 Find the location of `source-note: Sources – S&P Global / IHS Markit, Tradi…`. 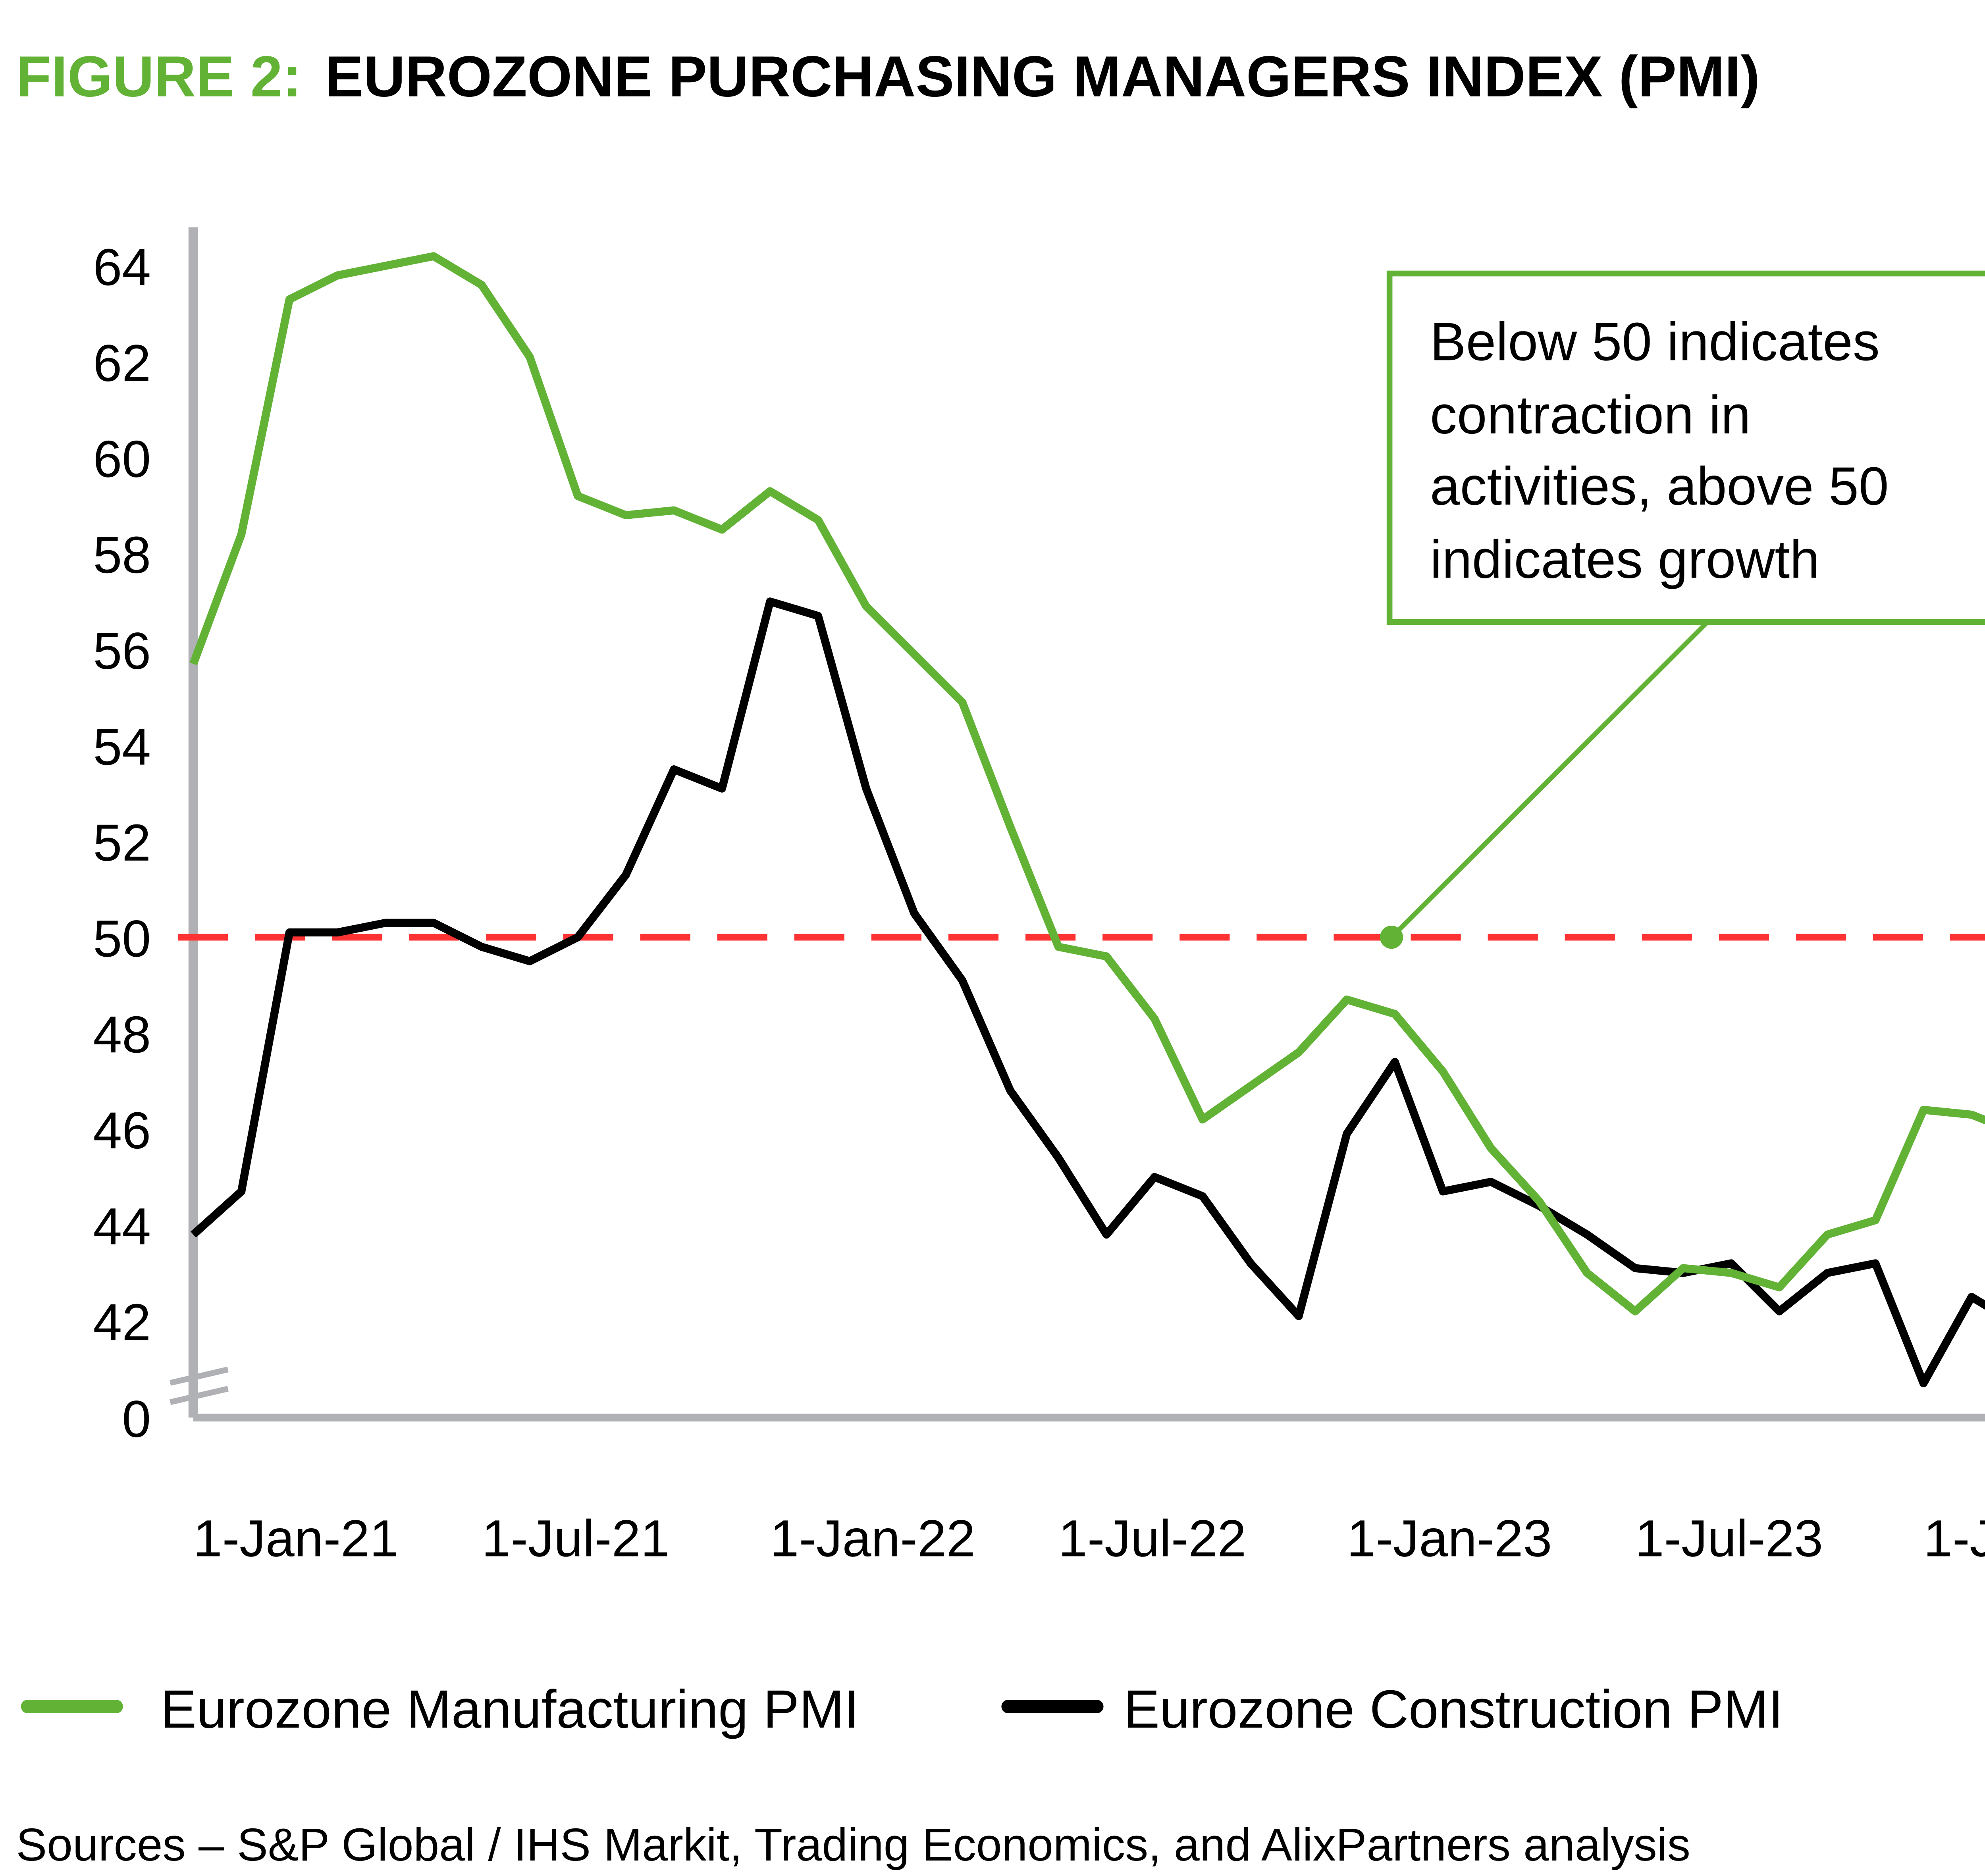

source-note: Sources – S&P Global / IHS Markit, Tradi… is located at coordinates (853, 1845).